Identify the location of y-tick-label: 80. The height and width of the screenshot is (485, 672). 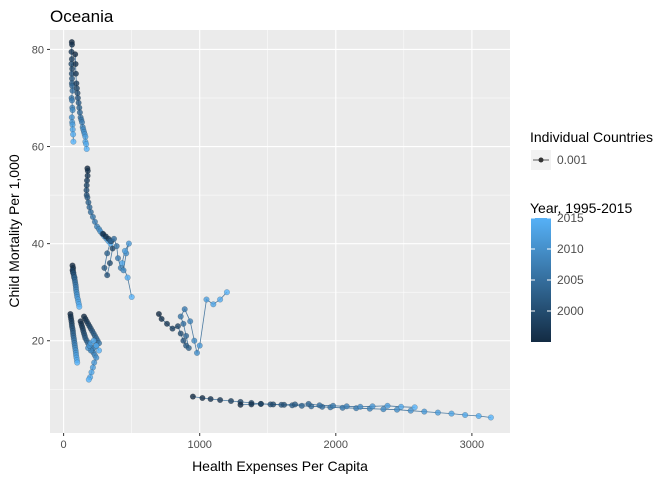
(38, 50).